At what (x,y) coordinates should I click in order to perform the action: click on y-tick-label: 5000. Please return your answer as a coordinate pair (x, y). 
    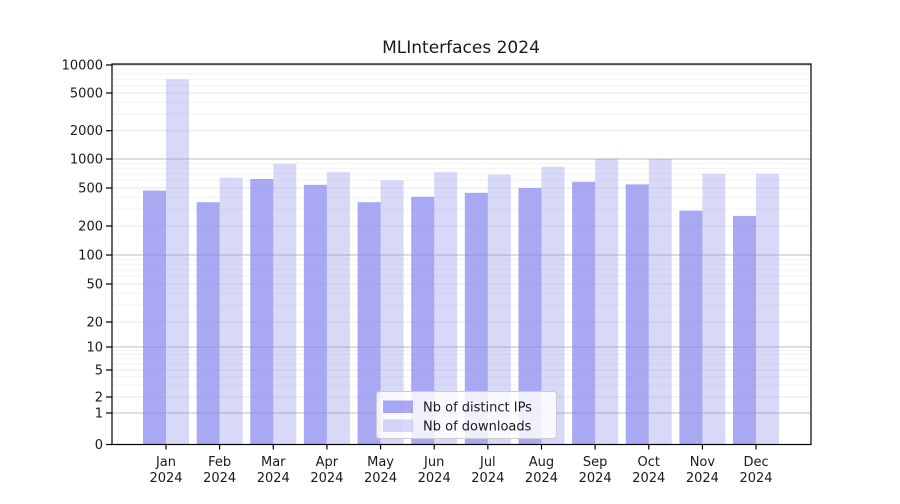
    Looking at the image, I should click on (86, 94).